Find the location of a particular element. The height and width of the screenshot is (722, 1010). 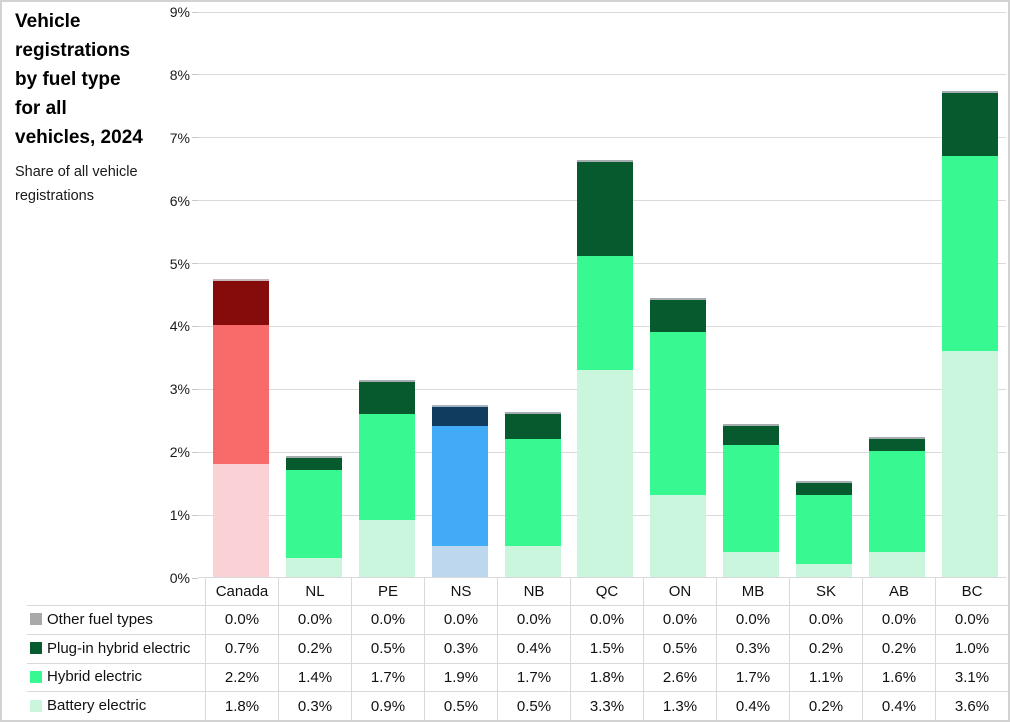

table-value-nl: 0.3% is located at coordinates (314, 705).